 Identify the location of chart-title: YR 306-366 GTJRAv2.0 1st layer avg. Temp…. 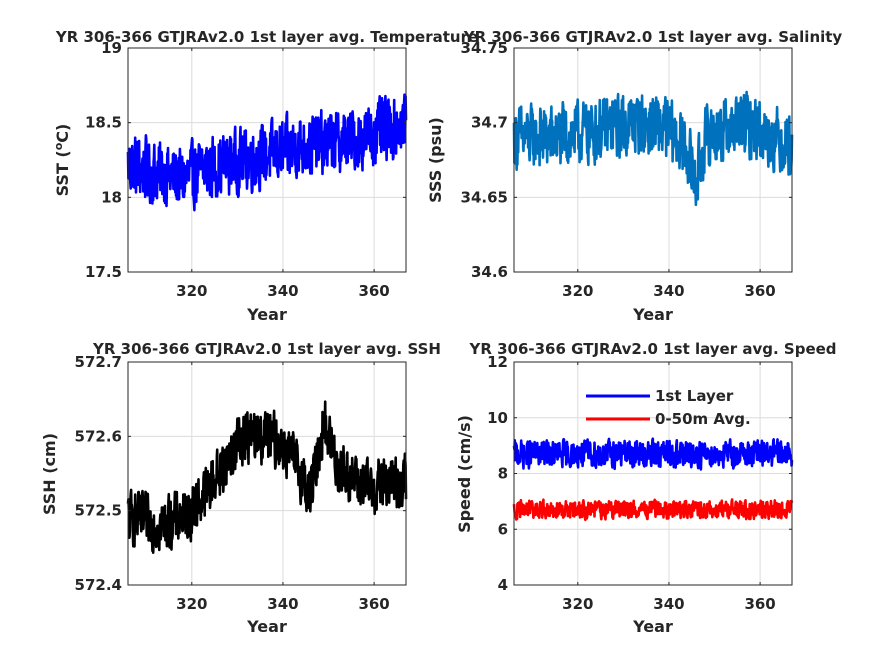
(266, 37).